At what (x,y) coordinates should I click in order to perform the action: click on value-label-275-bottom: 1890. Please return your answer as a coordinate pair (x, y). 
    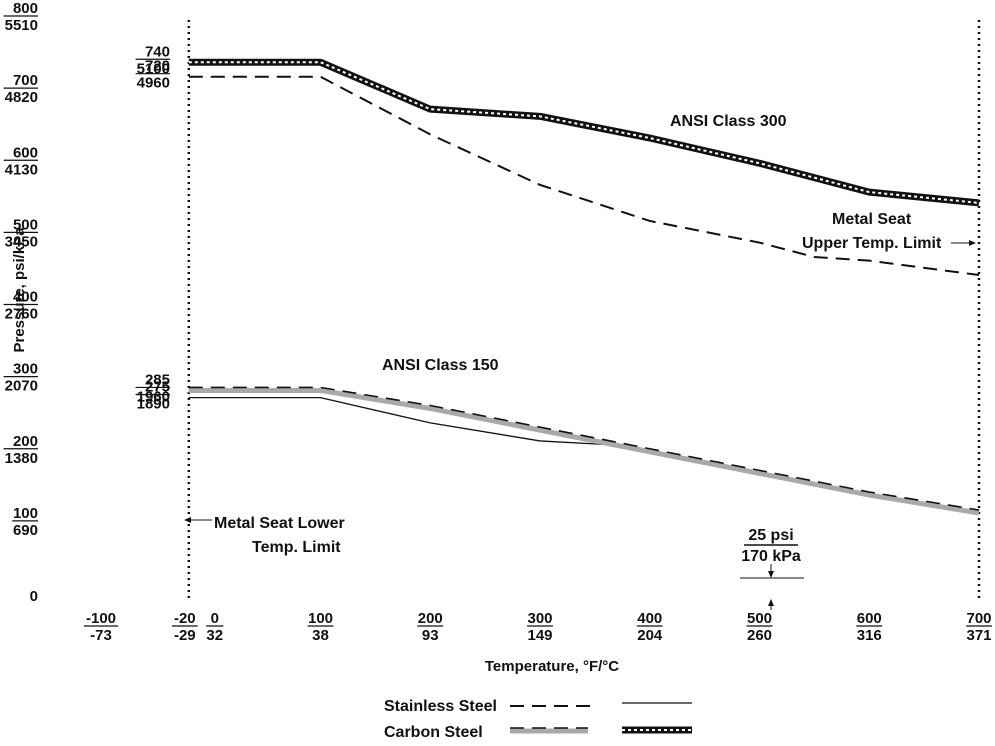
    Looking at the image, I should click on (153, 404).